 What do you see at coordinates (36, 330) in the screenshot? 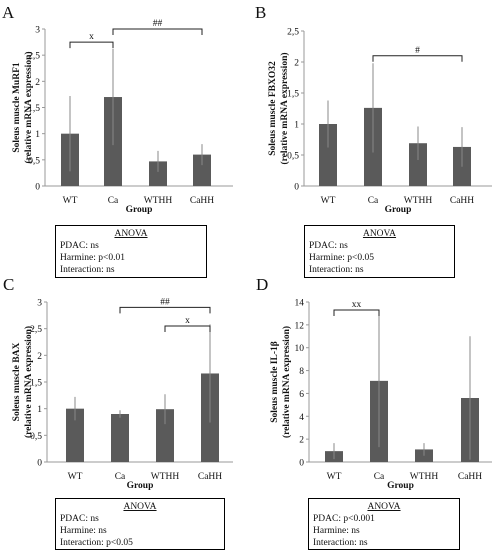
I see `panel-c-y-tick-label: 2,5` at bounding box center [36, 330].